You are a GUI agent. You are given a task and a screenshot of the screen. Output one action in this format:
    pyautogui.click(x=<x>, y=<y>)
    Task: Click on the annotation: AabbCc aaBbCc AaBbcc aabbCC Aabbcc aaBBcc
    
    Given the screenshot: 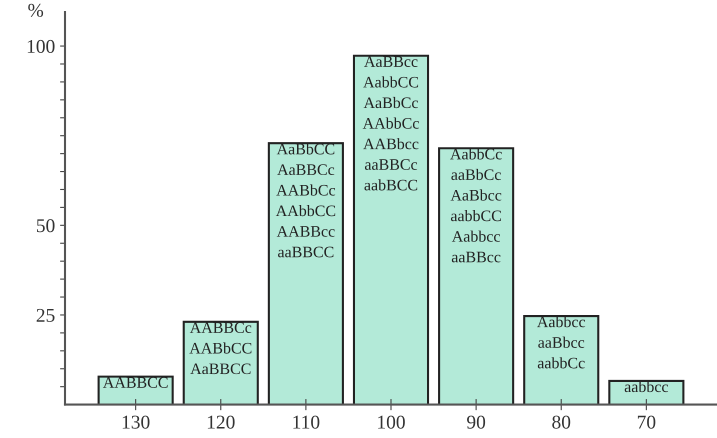 What is the action you would take?
    pyautogui.click(x=476, y=205)
    